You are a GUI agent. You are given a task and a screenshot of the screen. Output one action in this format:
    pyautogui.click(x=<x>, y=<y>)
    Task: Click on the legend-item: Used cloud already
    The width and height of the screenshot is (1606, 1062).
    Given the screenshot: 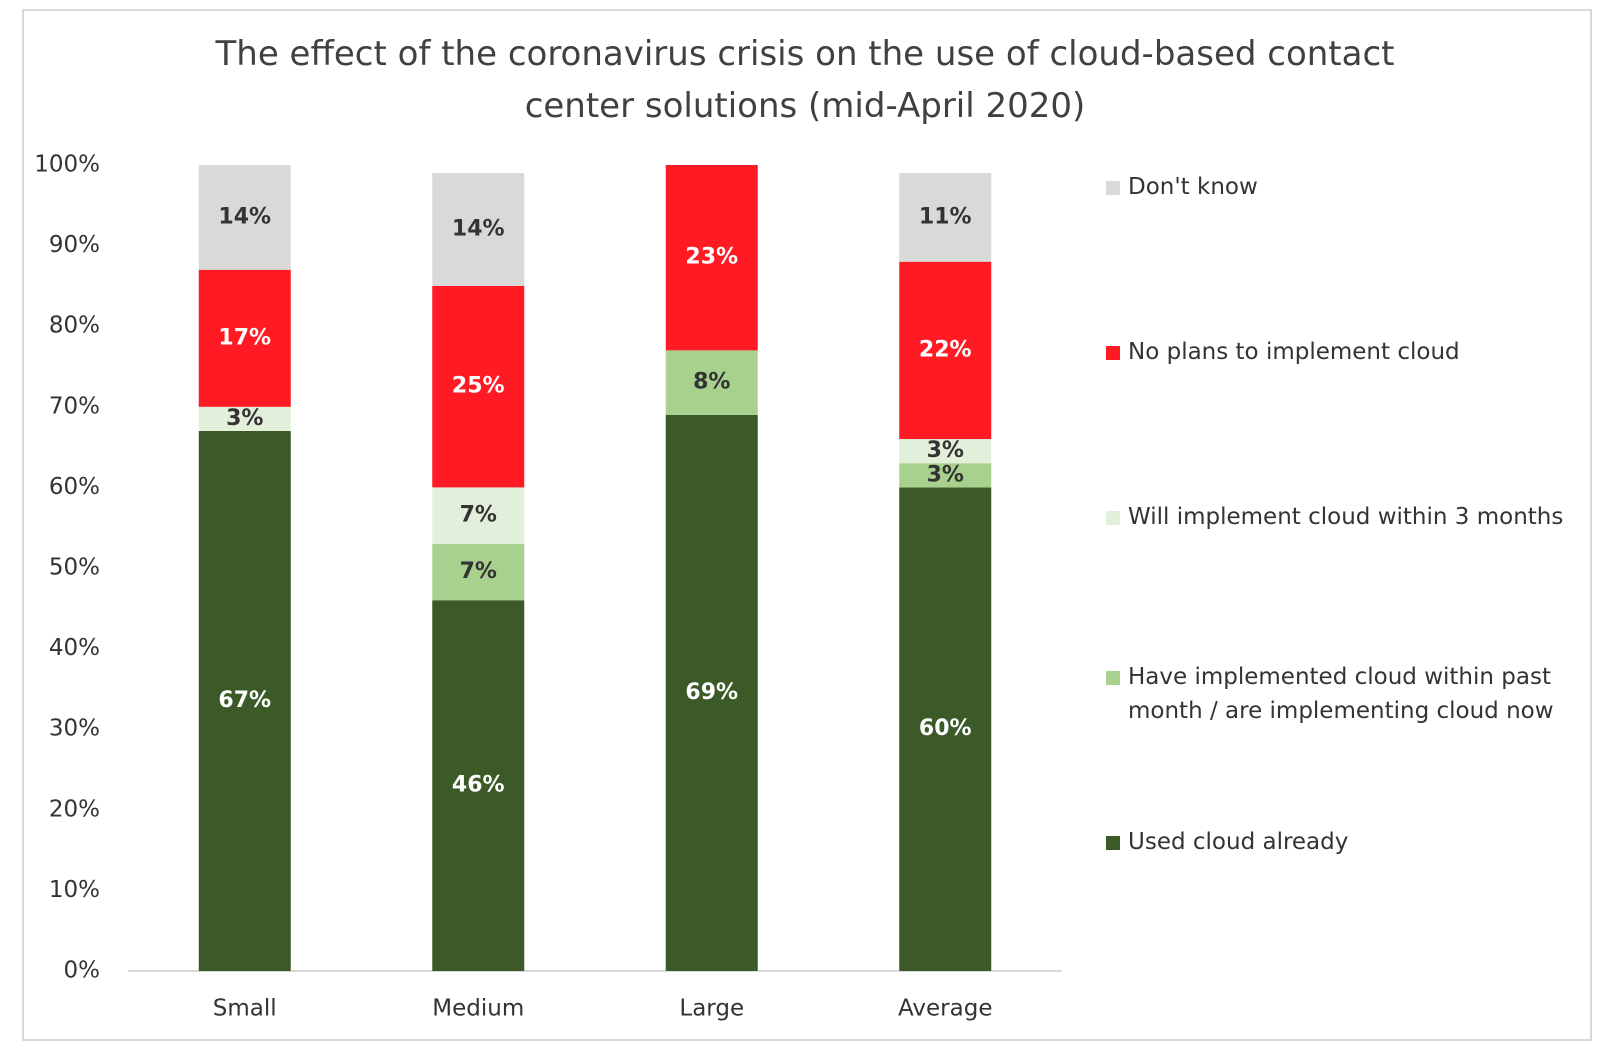 What is the action you would take?
    pyautogui.click(x=1341, y=842)
    